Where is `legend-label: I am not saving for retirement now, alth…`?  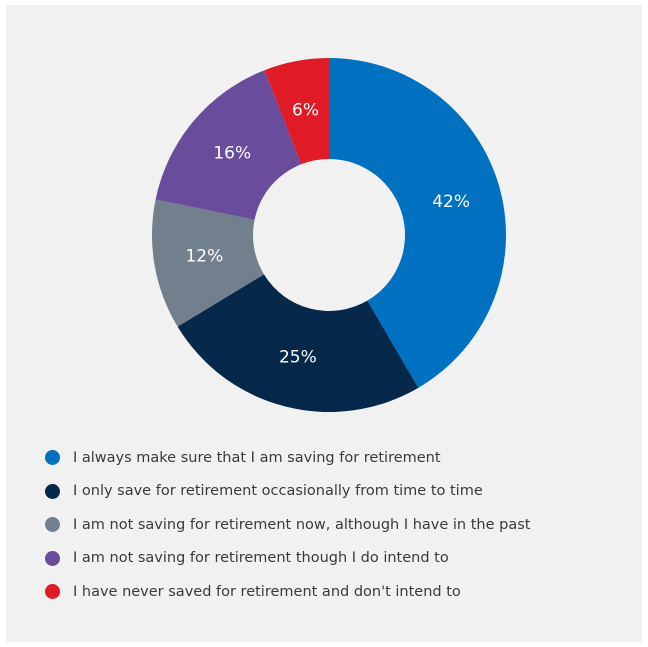
legend-label: I am not saving for retirement now, alth… is located at coordinates (302, 524).